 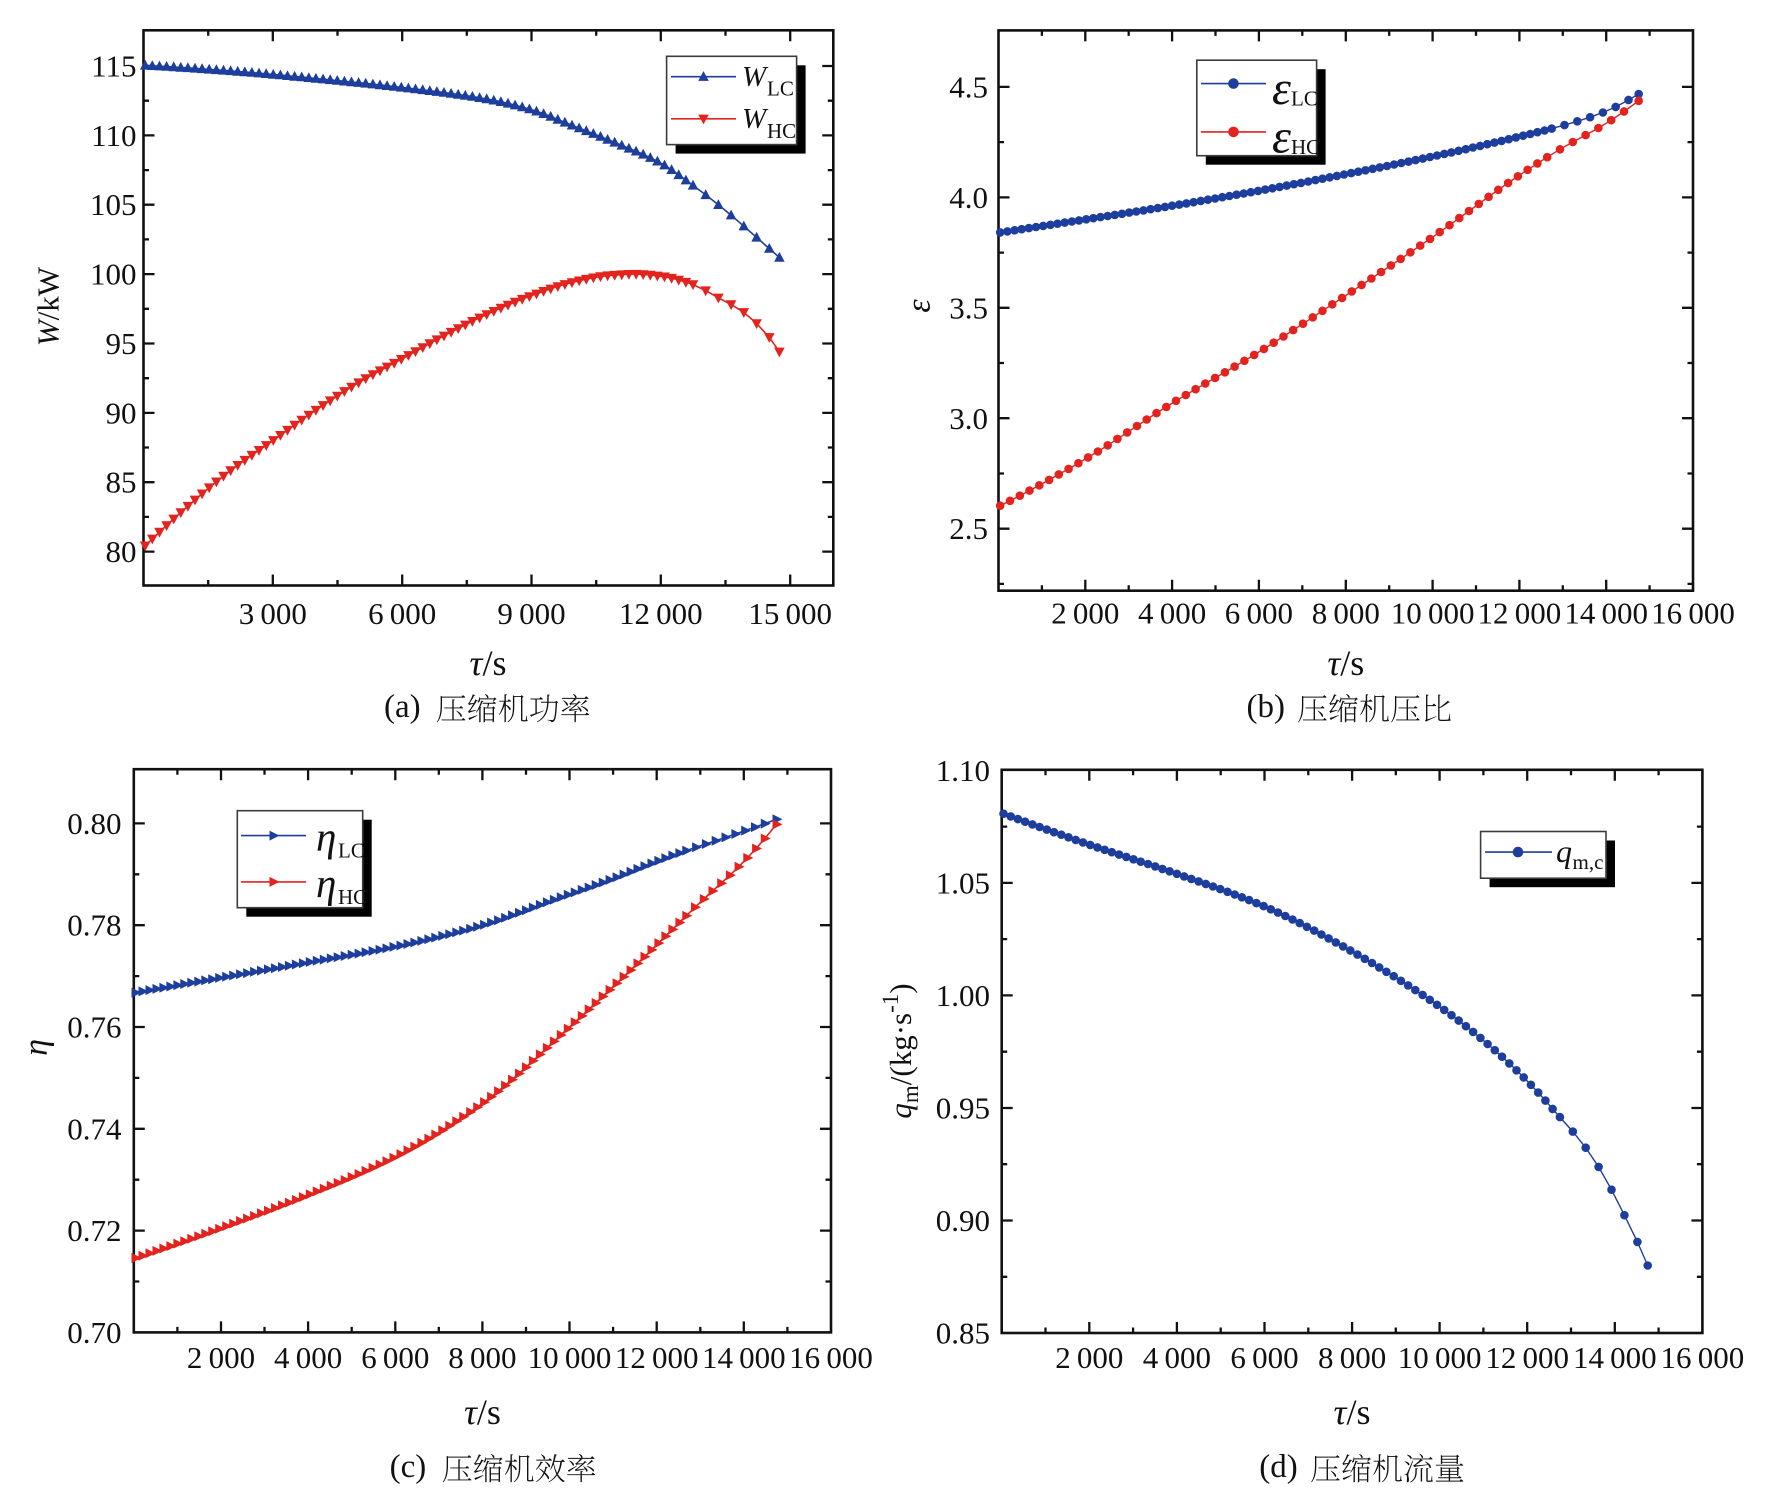 What do you see at coordinates (121, 551) in the screenshot?
I see `svg-text: 80` at bounding box center [121, 551].